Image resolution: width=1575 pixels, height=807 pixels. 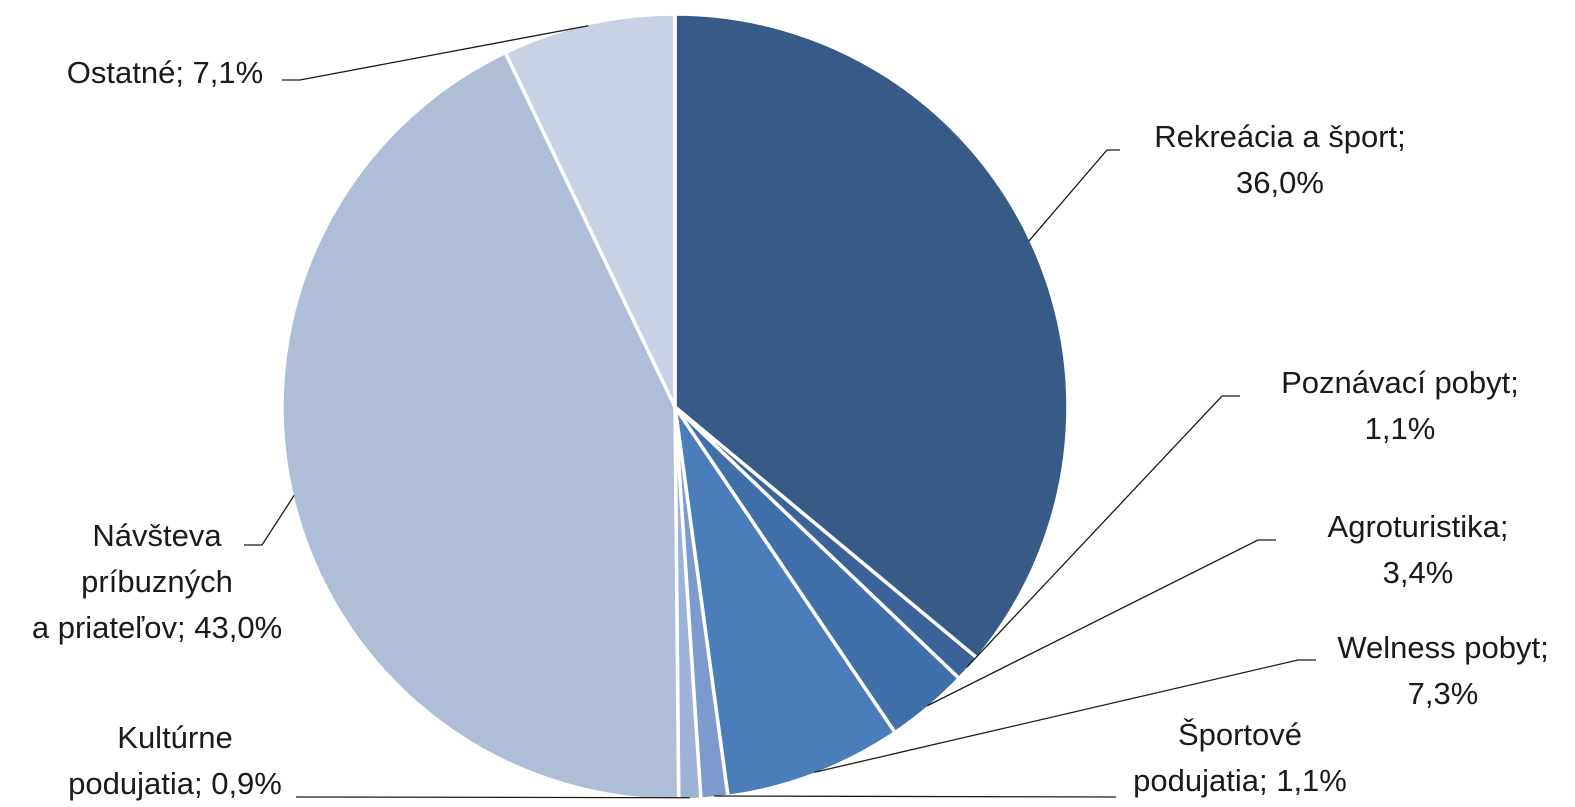 I want to click on leader-line-ostatne, so click(x=435, y=53).